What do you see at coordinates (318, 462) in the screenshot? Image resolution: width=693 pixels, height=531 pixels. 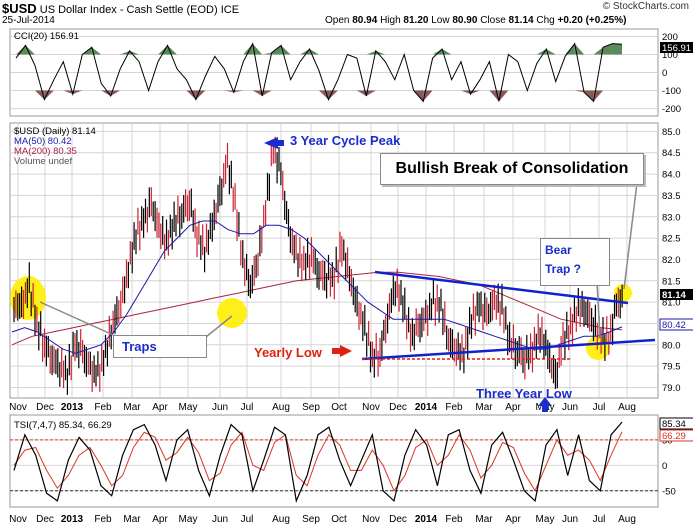 I see `tsi-line` at bounding box center [318, 462].